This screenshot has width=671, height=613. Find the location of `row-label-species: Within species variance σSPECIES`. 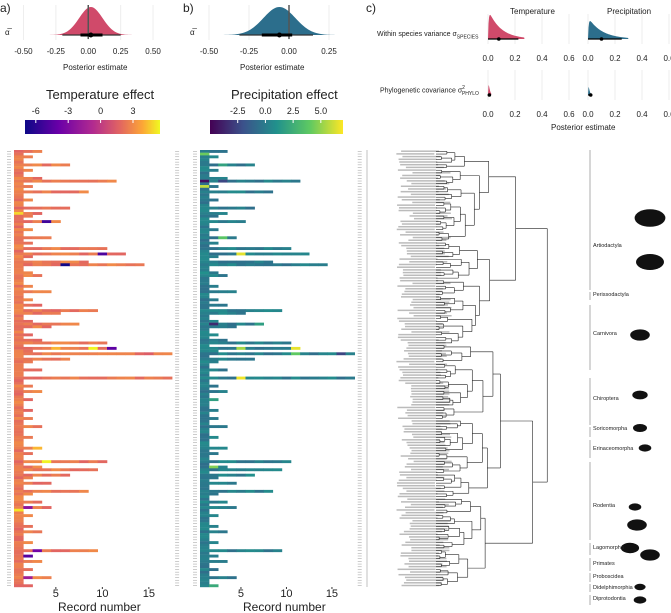

row-label-species: Within species variance σSPECIES is located at coordinates (427, 36).